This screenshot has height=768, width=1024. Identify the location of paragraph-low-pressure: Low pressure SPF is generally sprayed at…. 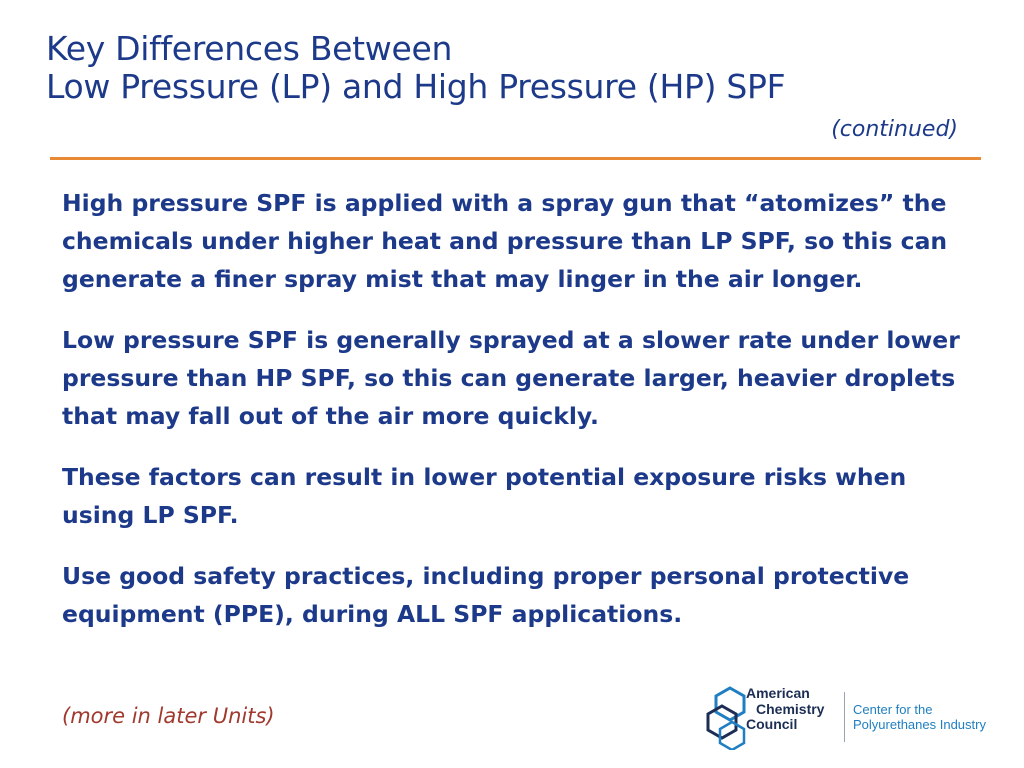
(511, 378).